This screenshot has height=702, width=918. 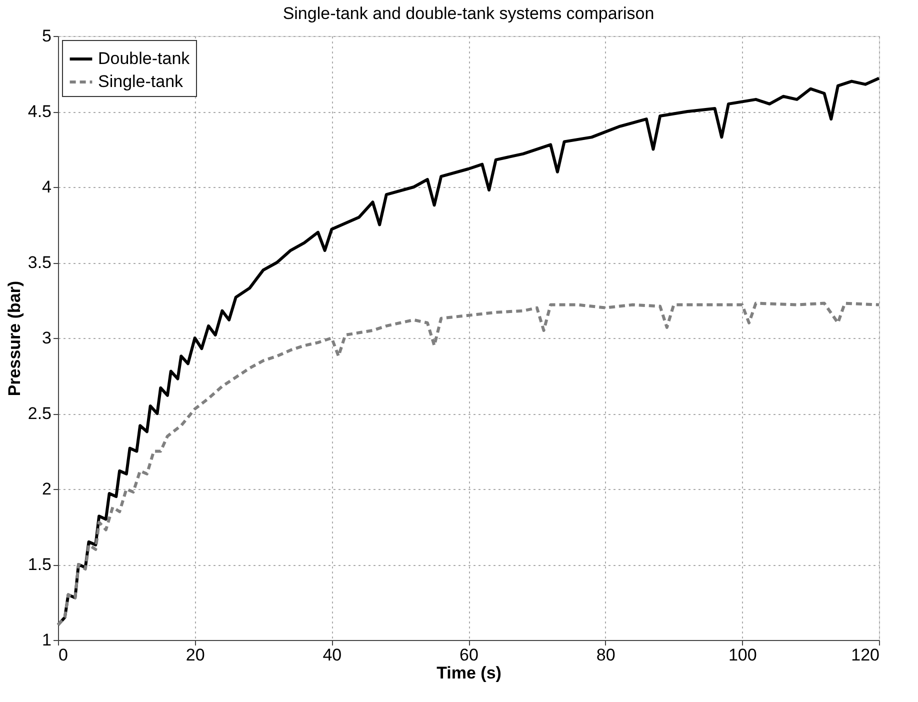 I want to click on y-tick-label: 1, so click(x=47, y=640).